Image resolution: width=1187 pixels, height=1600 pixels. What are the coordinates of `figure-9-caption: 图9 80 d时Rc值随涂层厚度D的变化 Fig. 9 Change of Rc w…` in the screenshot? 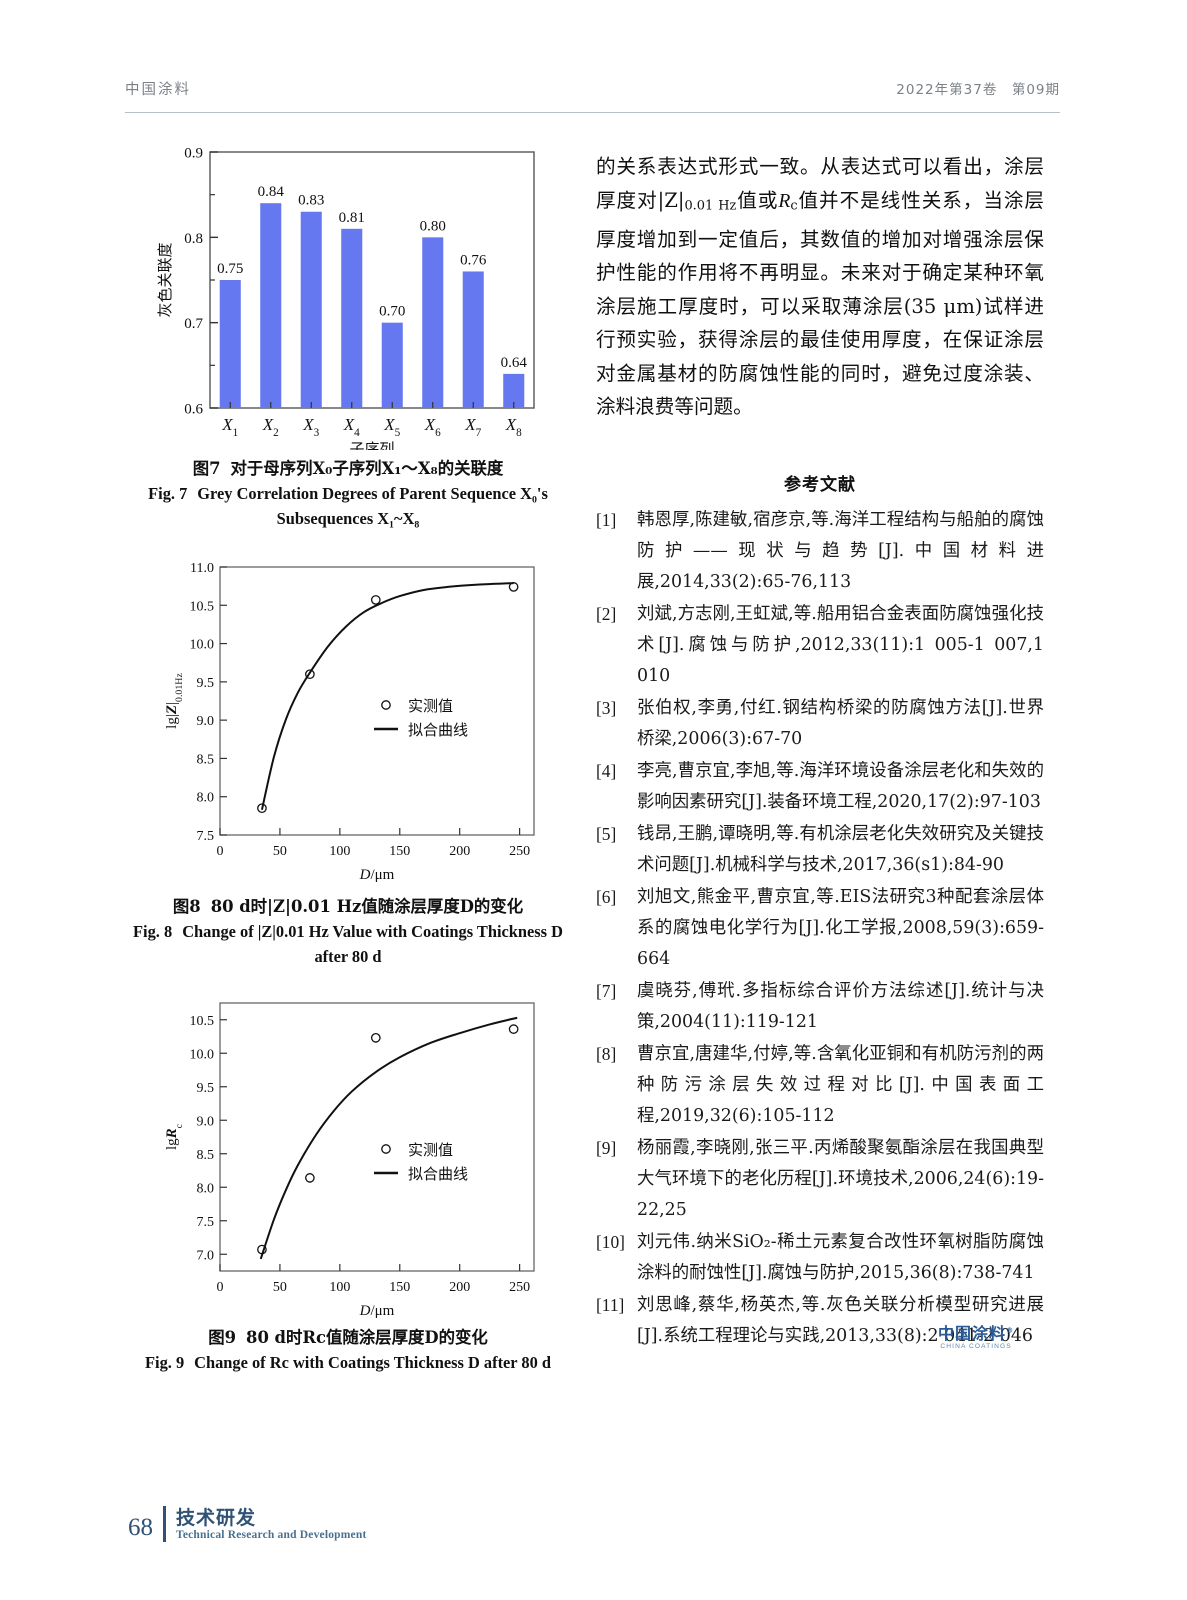 It's located at (348, 1350).